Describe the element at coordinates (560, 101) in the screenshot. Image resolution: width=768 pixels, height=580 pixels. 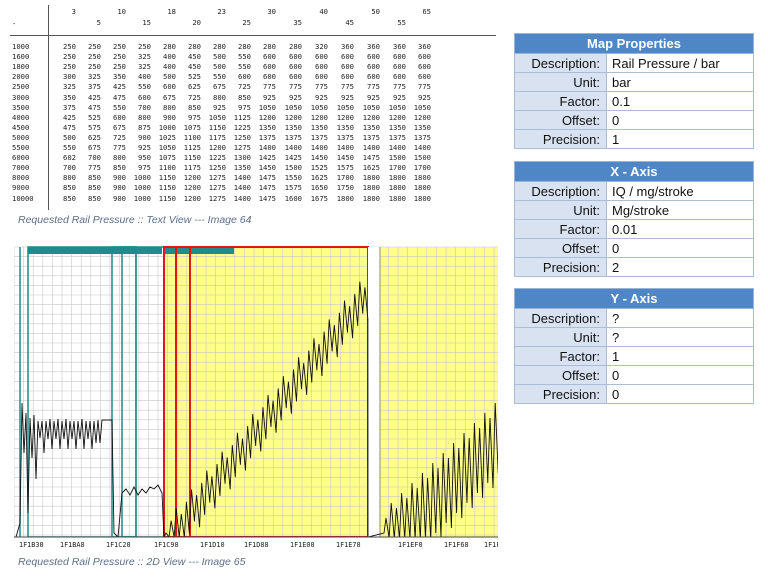
I see `property-key: Factor:` at that location.